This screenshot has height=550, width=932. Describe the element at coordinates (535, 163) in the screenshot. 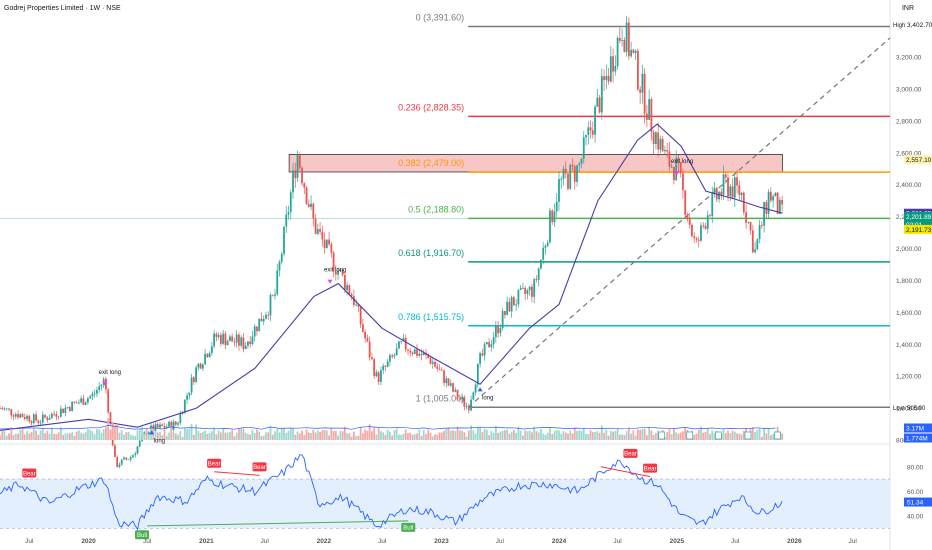

I see `resistance-zone` at that location.